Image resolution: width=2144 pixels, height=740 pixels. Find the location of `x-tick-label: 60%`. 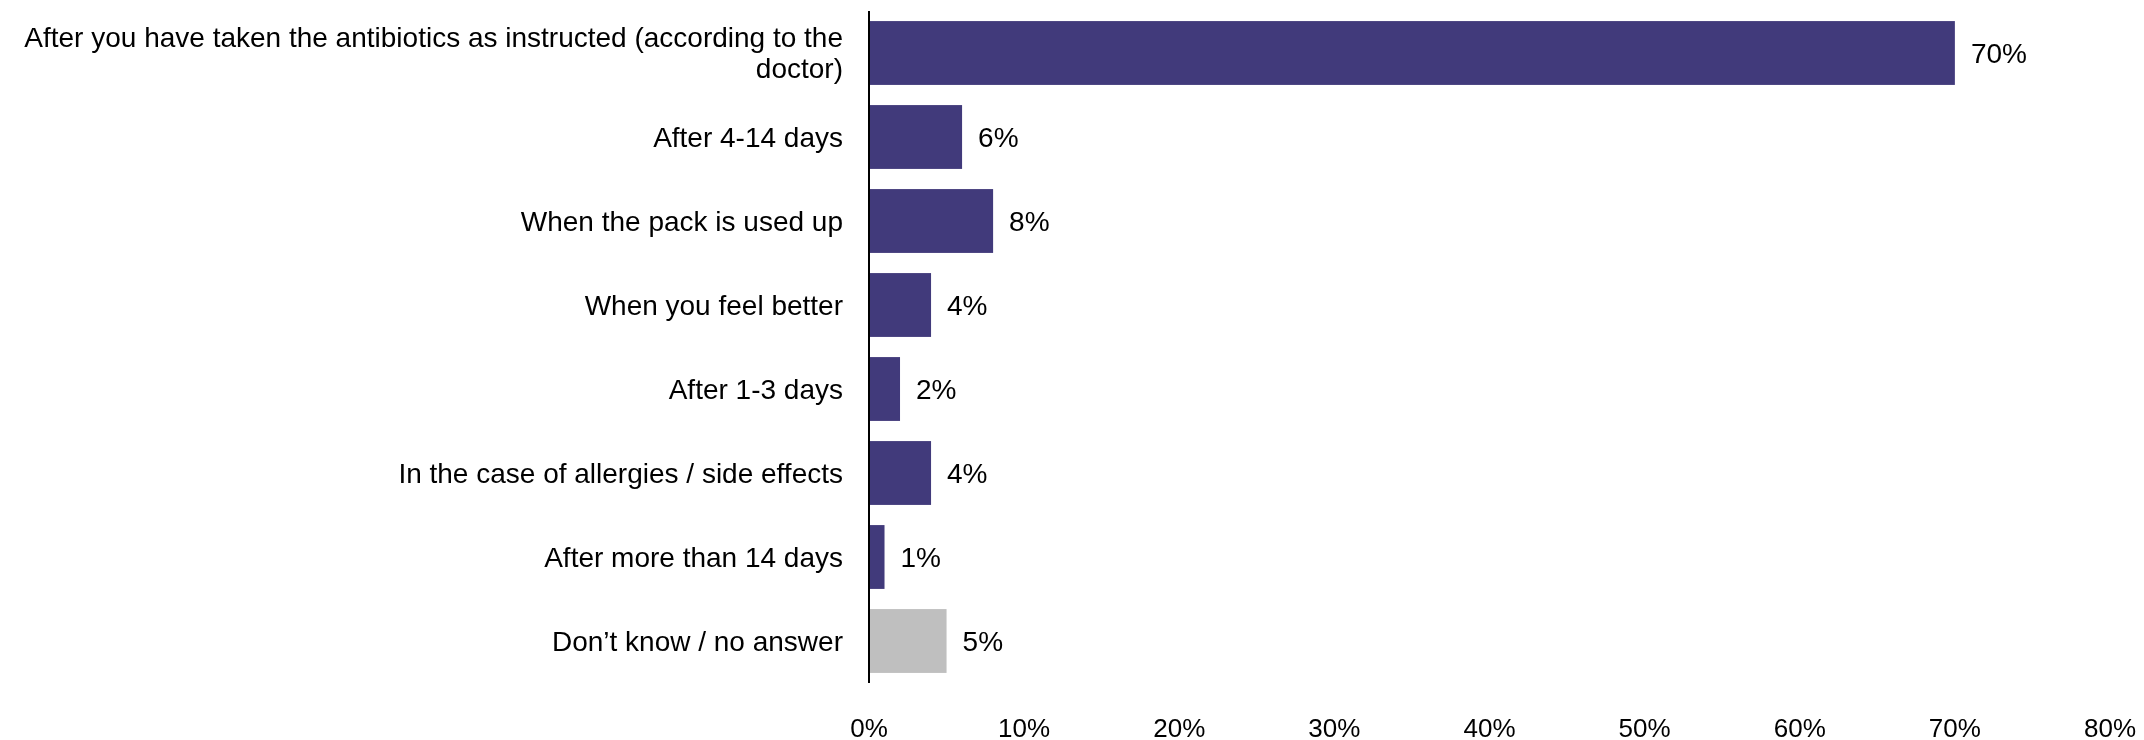

x-tick-label: 60% is located at coordinates (1799, 726).